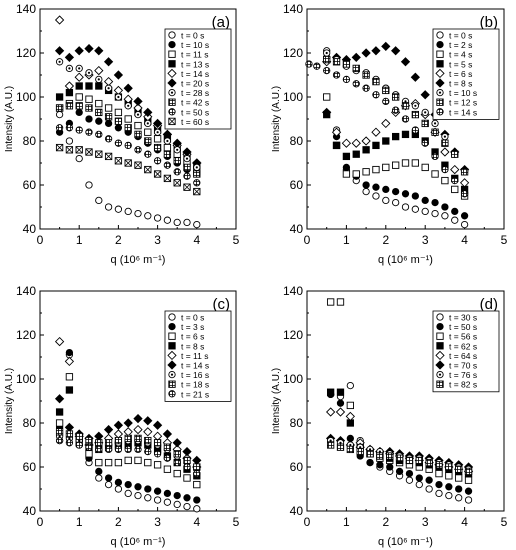  I want to click on legend-label: t = 0 s, so click(192, 318).